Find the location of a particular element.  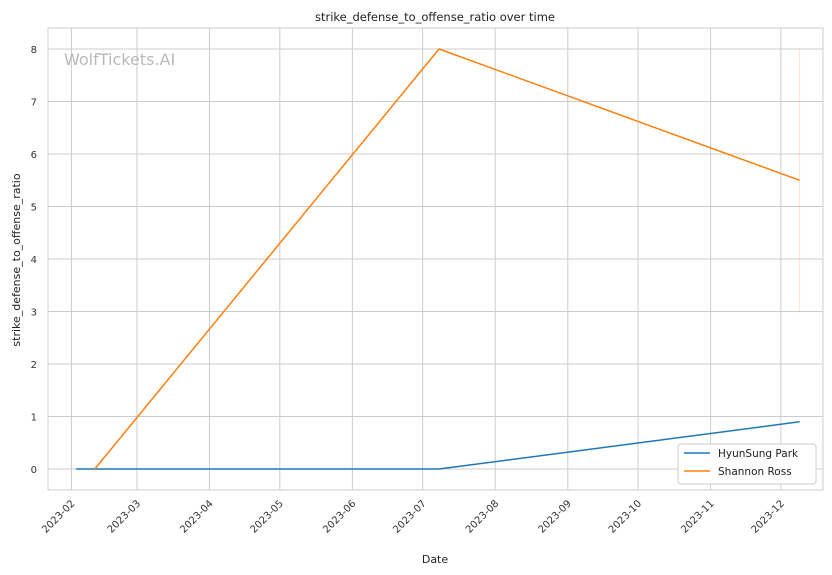

legend-label: Shannon Ross is located at coordinates (755, 472).